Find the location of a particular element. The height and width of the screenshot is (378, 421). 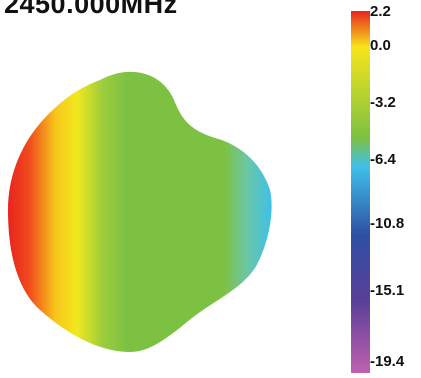

colorbar-tick: -3.2 is located at coordinates (383, 102).